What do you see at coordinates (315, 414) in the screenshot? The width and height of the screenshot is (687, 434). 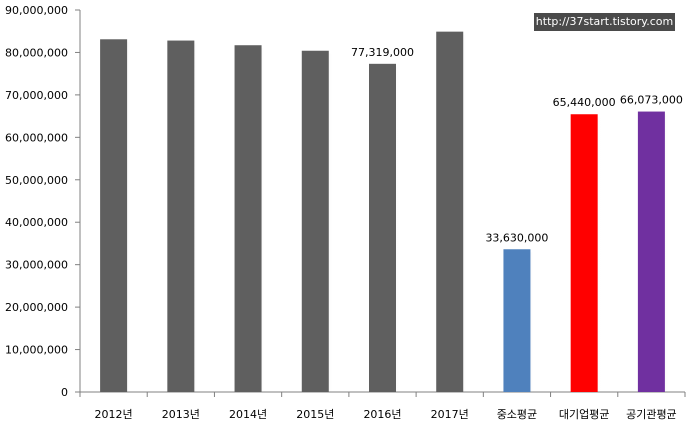 I see `x-tick-label: 2015년` at bounding box center [315, 414].